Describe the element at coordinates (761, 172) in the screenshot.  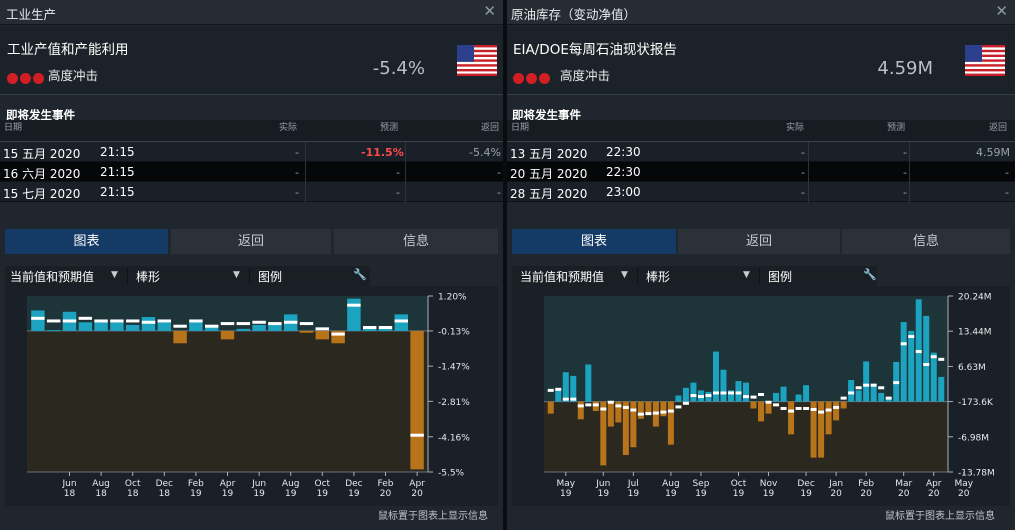
I see `table-row: 20 五月 2020 22:30 - - -` at that location.